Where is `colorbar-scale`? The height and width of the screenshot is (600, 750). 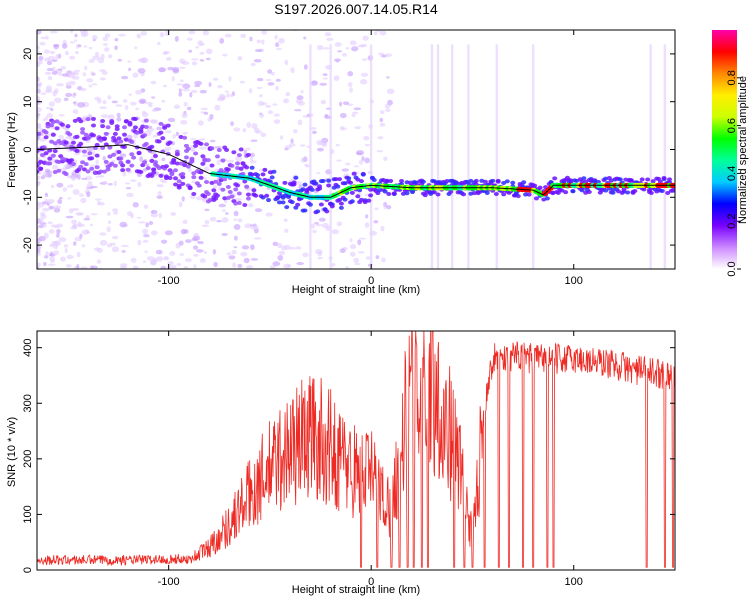 colorbar-scale is located at coordinates (724, 149).